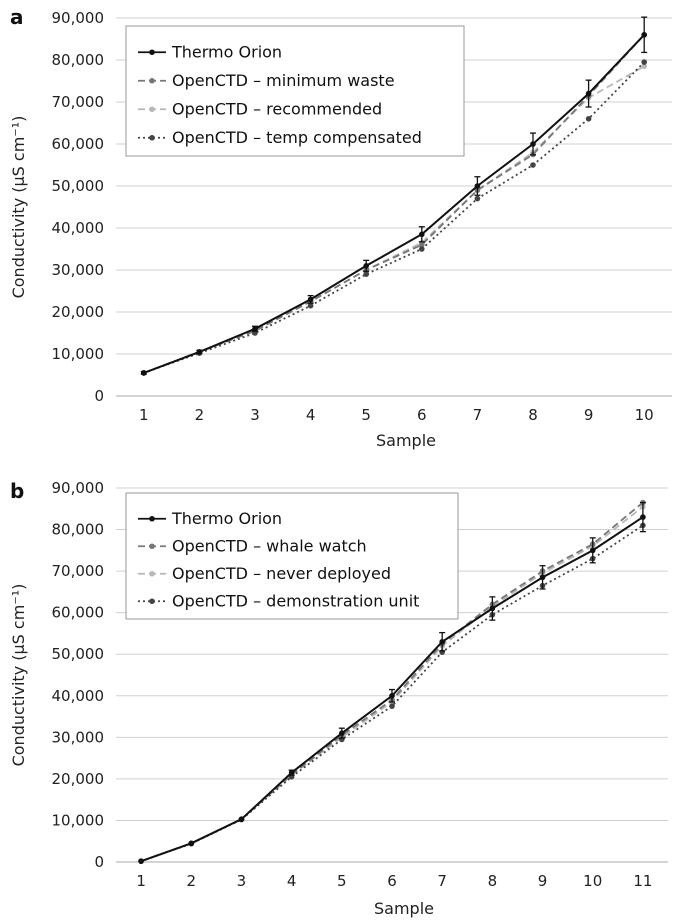 The image size is (675, 920). Describe the element at coordinates (17, 17) in the screenshot. I see `panel-label: a` at that location.